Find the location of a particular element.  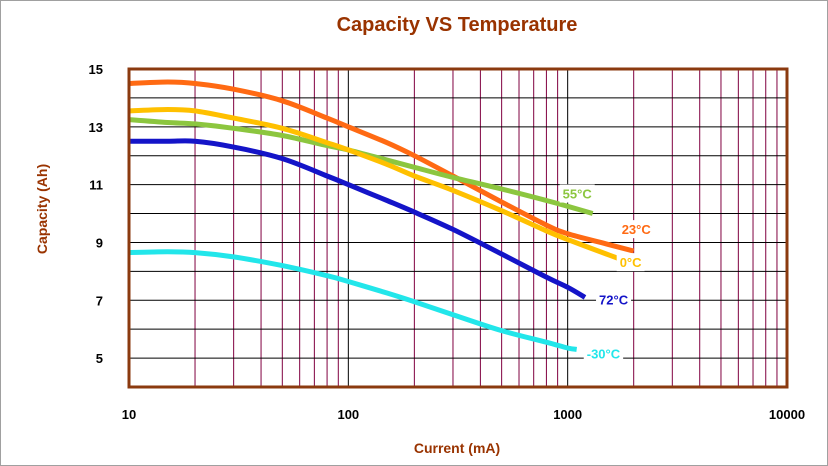

series-label-group: 55°C is located at coordinates (577, 193).